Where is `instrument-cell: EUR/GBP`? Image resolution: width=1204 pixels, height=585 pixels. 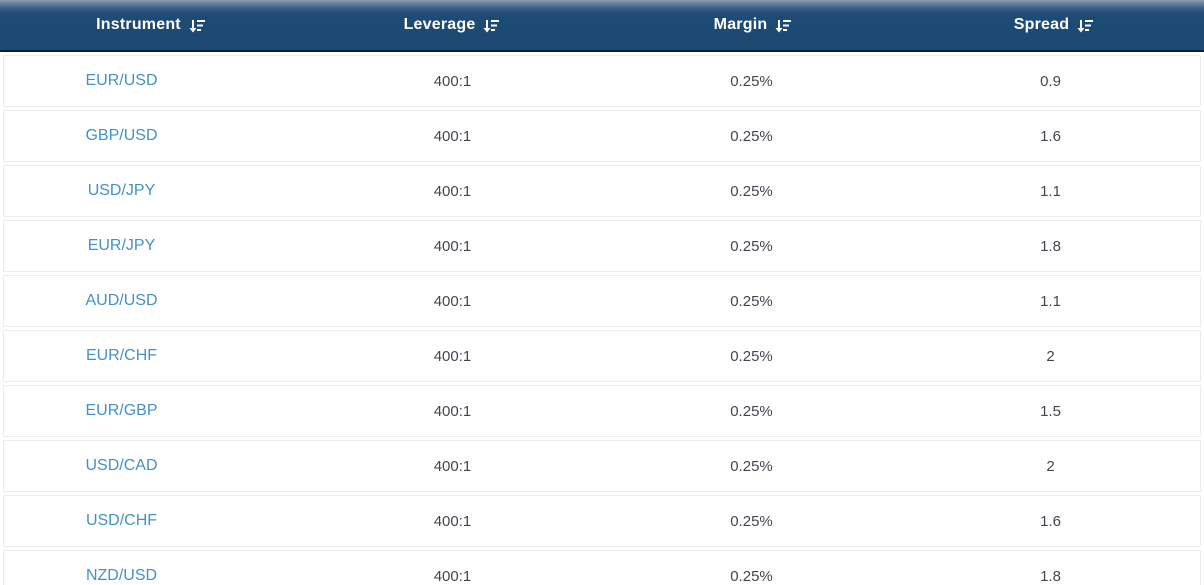 instrument-cell: EUR/GBP is located at coordinates (153, 411).